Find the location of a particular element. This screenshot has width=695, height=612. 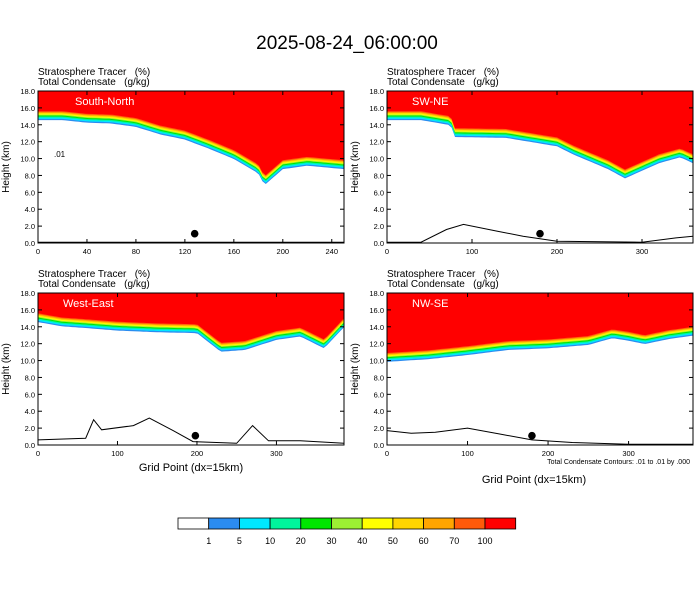

colorbar-label: 100 is located at coordinates (484, 541).